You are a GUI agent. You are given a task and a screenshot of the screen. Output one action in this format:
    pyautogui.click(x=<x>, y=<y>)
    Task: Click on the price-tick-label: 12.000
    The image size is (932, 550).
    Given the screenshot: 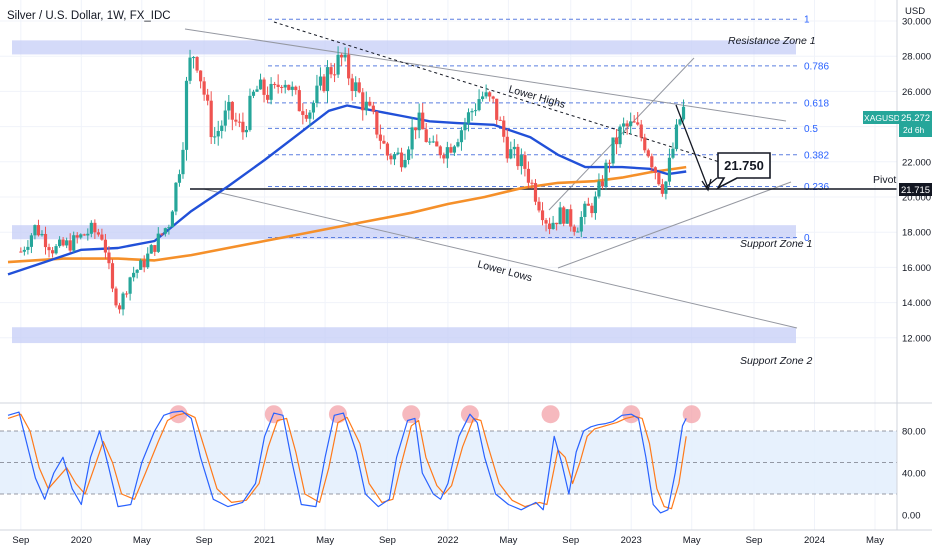 What is the action you would take?
    pyautogui.click(x=916, y=338)
    